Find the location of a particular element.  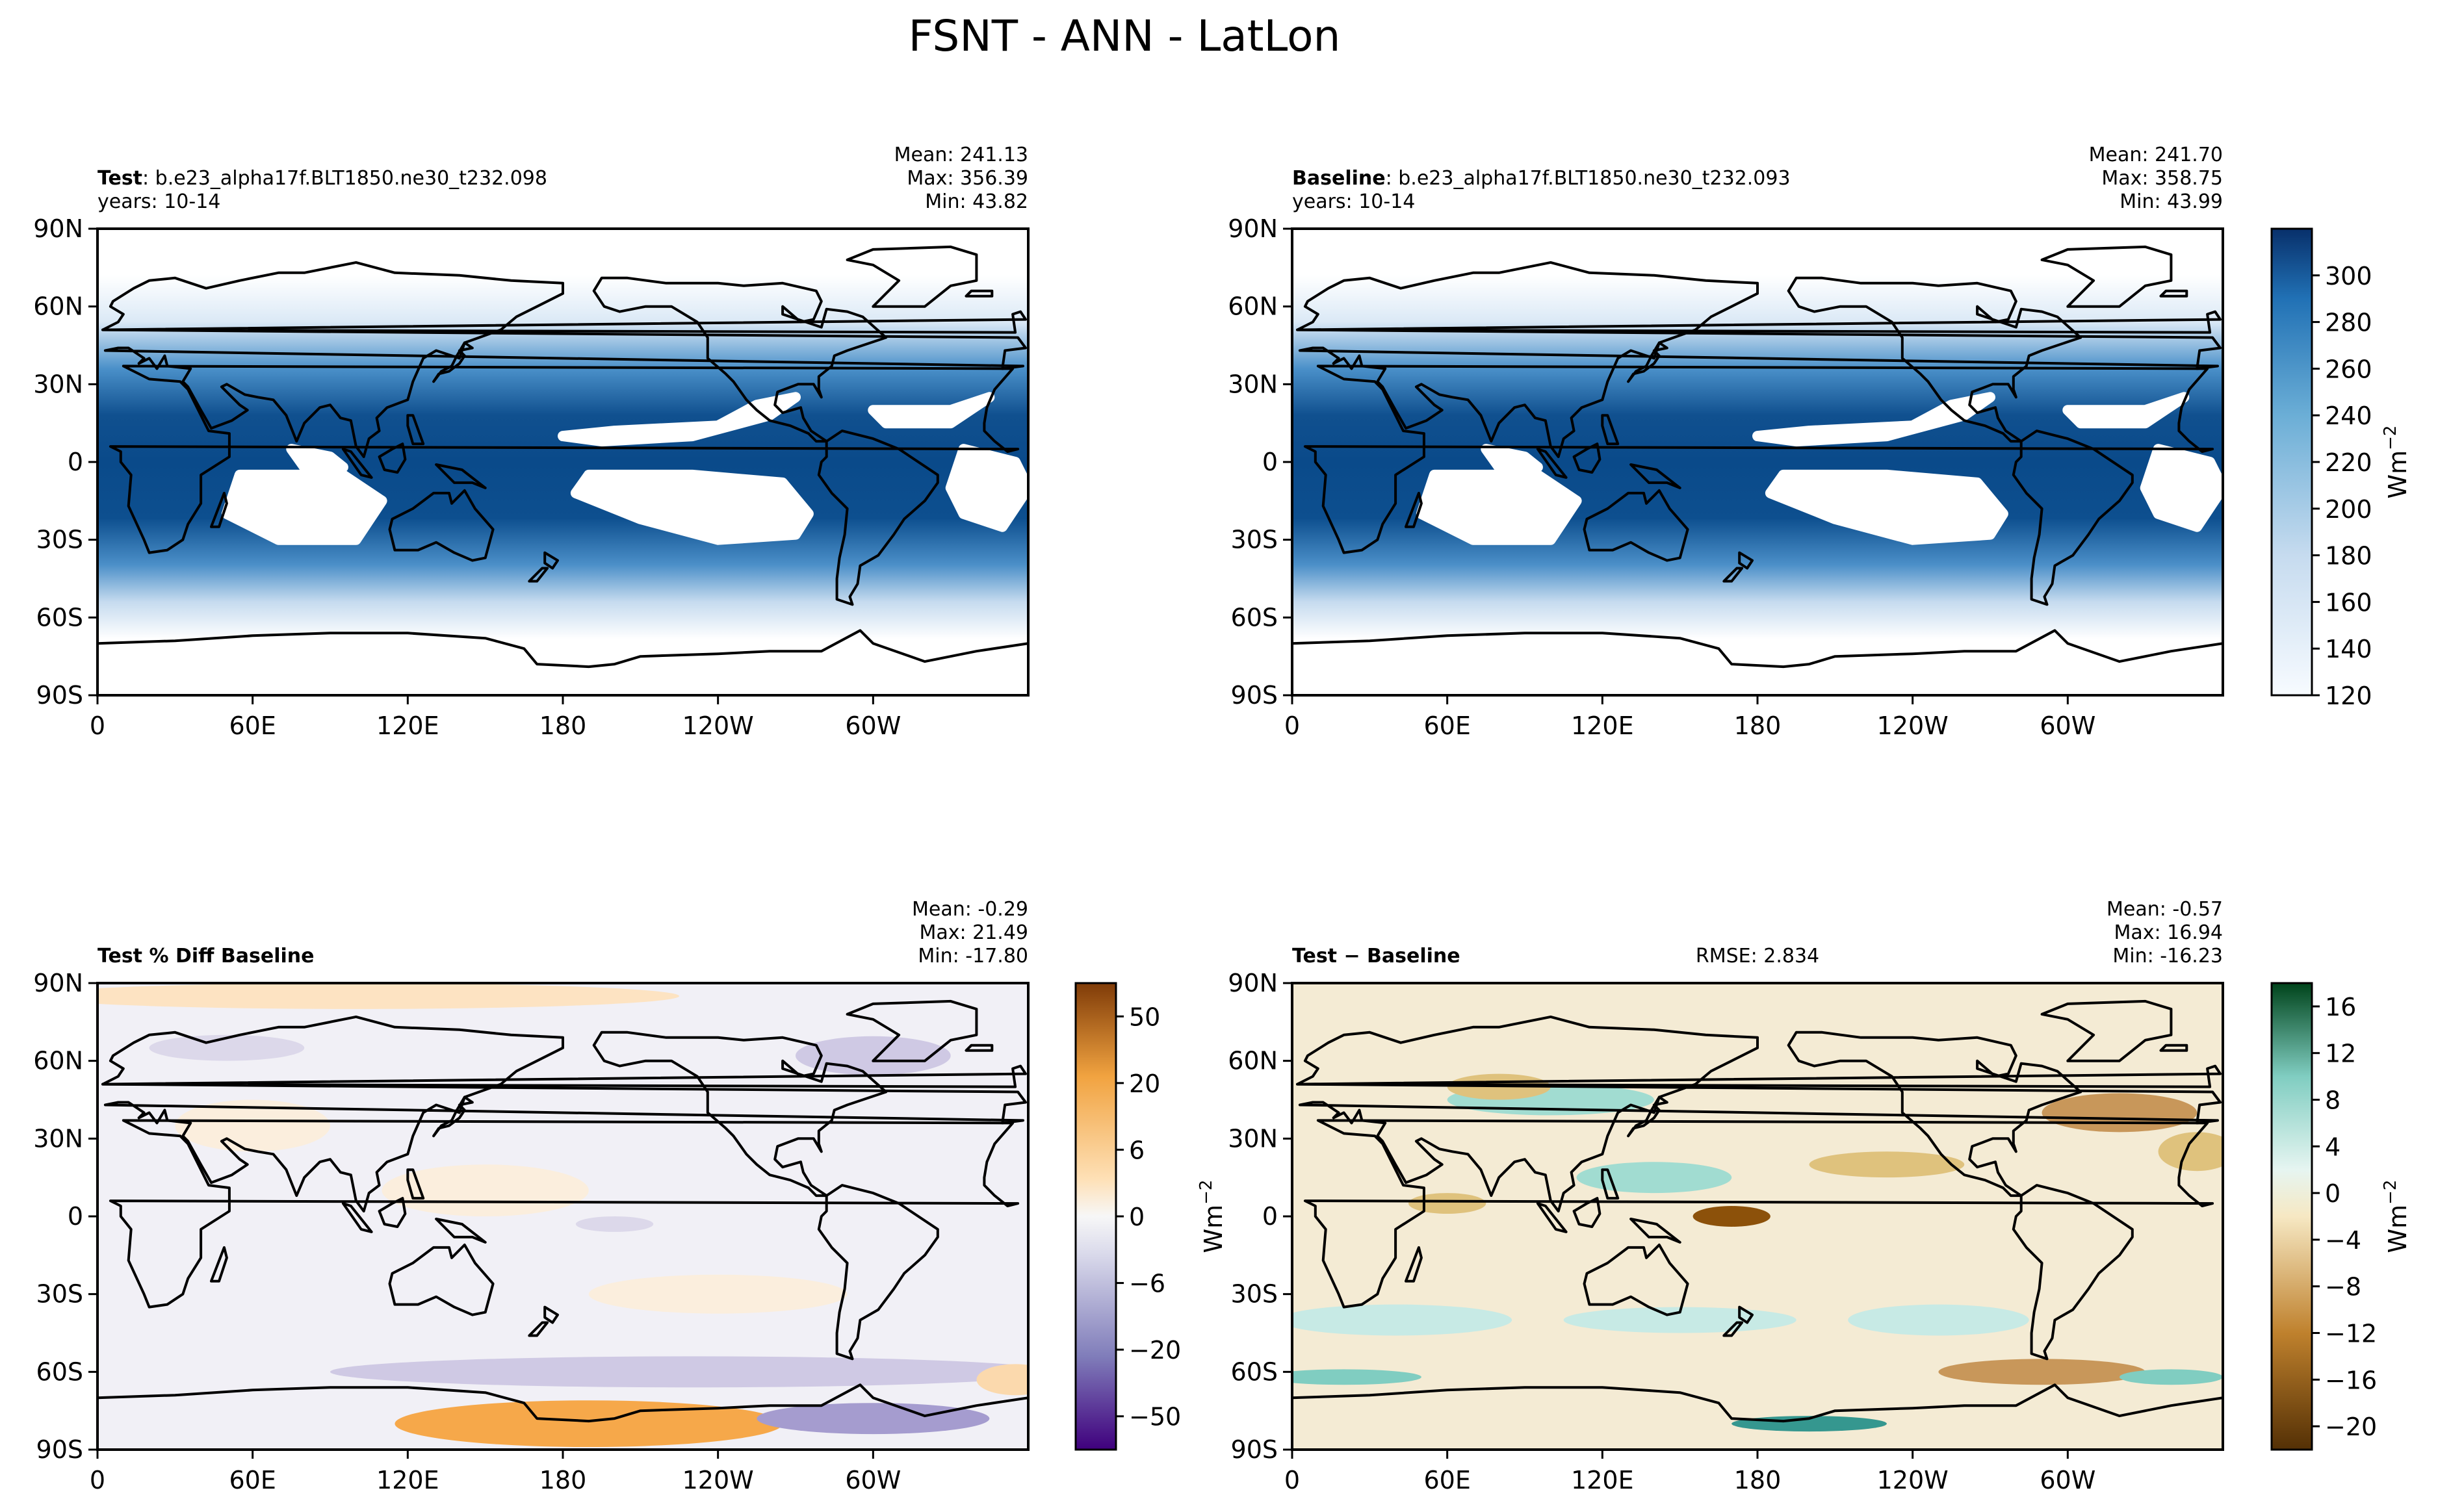

colorbar-tick-label: 50 is located at coordinates (1144, 1017).